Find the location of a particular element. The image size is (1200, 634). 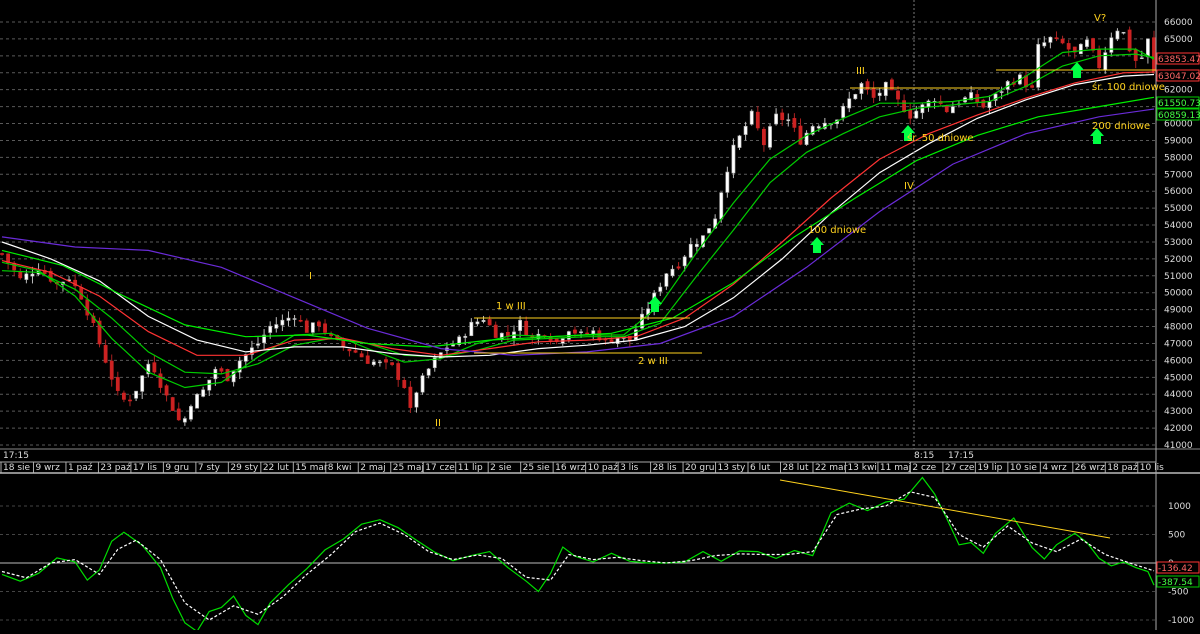

y-tick-label: 48000 is located at coordinates (1178, 328).